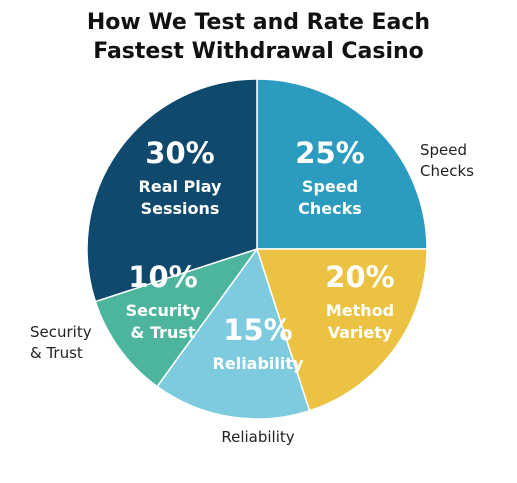  What do you see at coordinates (329, 153) in the screenshot?
I see `slice-percent-speed-checks: 25%` at bounding box center [329, 153].